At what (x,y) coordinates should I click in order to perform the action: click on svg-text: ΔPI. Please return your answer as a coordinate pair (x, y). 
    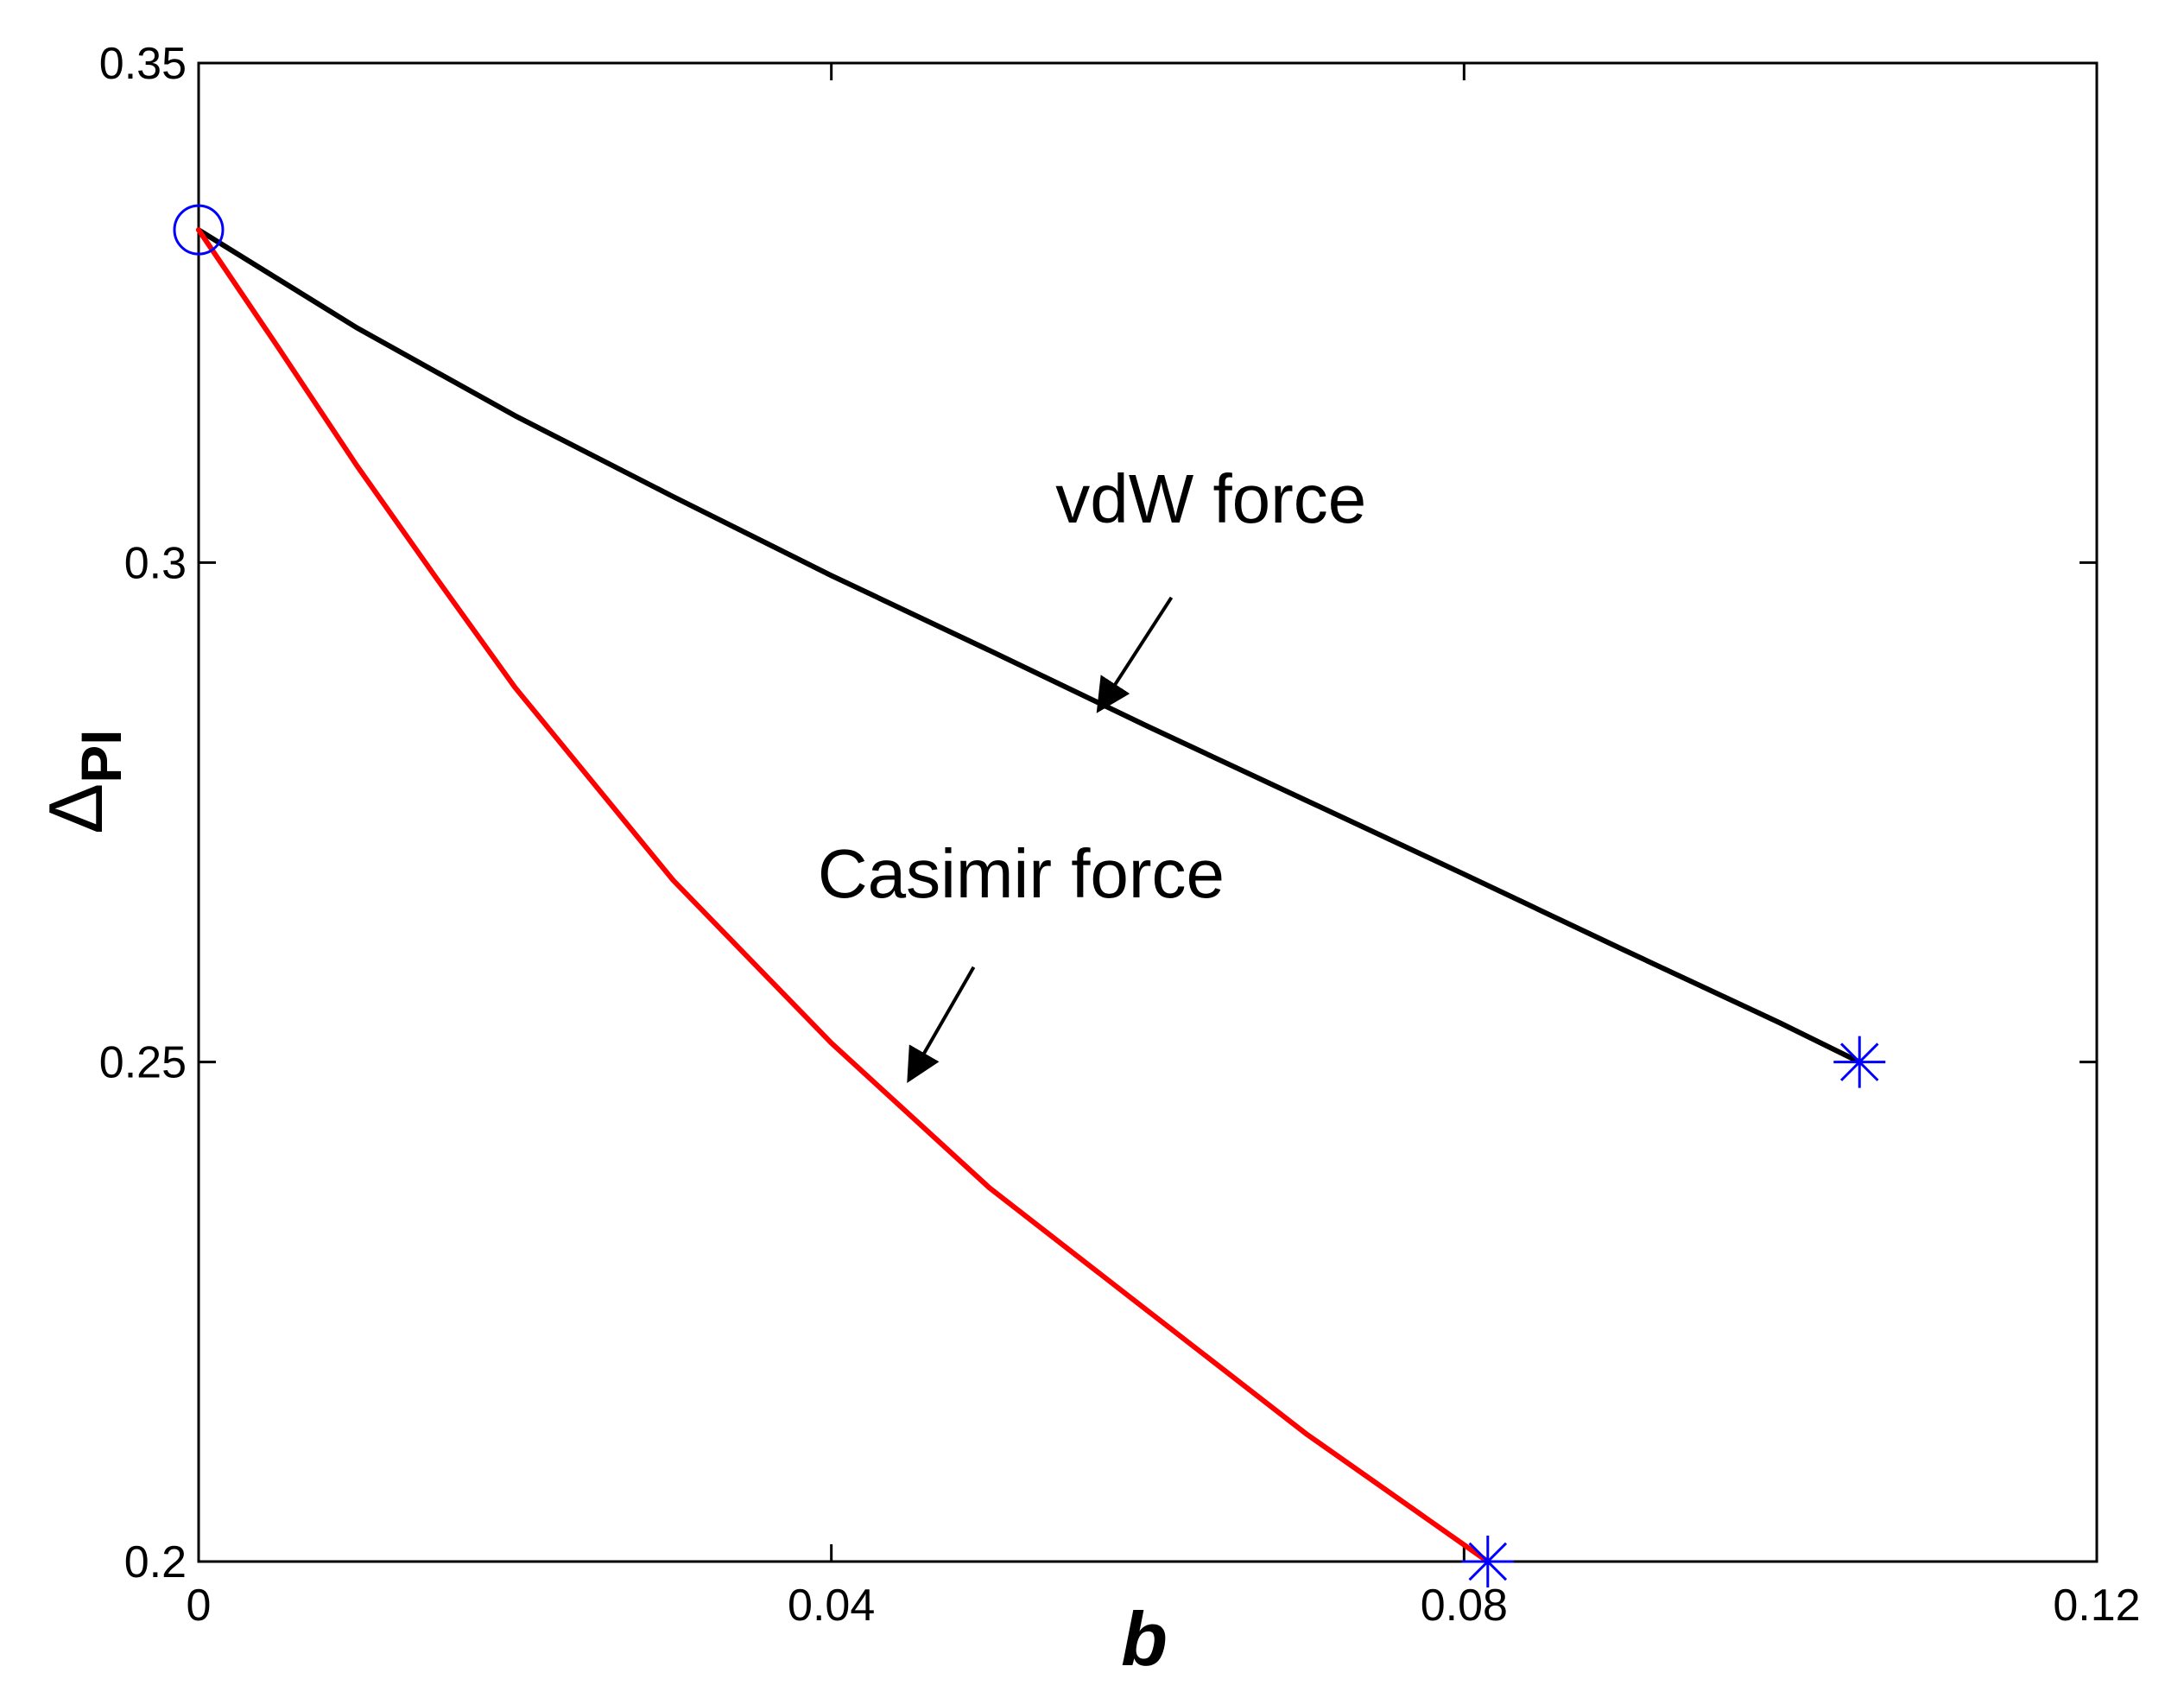
    Looking at the image, I should click on (83, 781).